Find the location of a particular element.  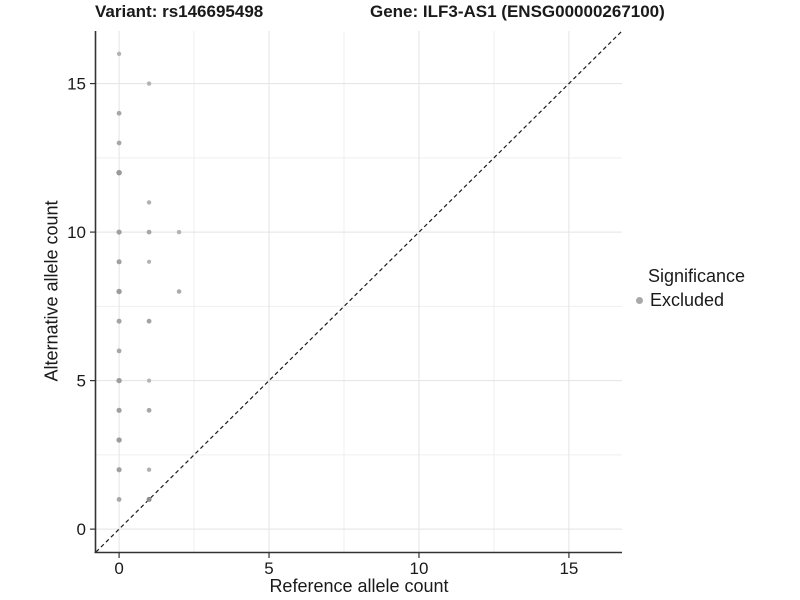

y-tick-label: 15 is located at coordinates (76, 84).